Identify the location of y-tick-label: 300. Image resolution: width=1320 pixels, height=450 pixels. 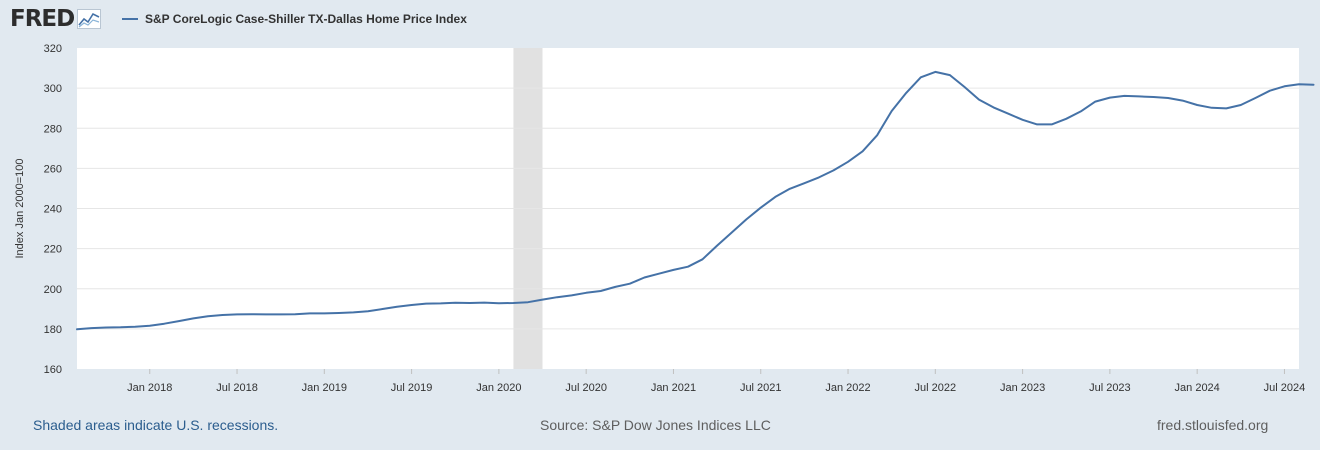
(53, 89).